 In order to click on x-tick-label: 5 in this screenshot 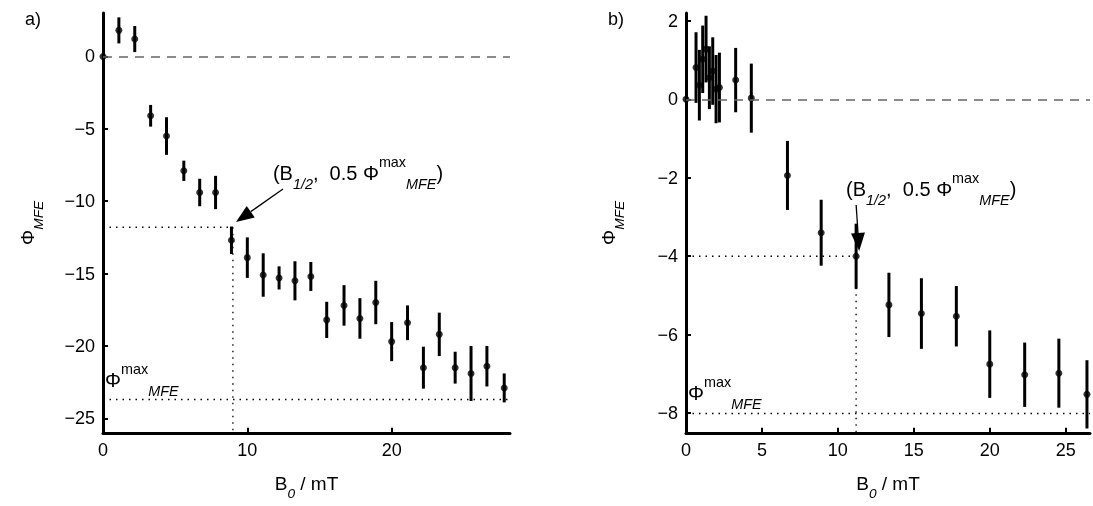, I will do `click(761, 449)`.